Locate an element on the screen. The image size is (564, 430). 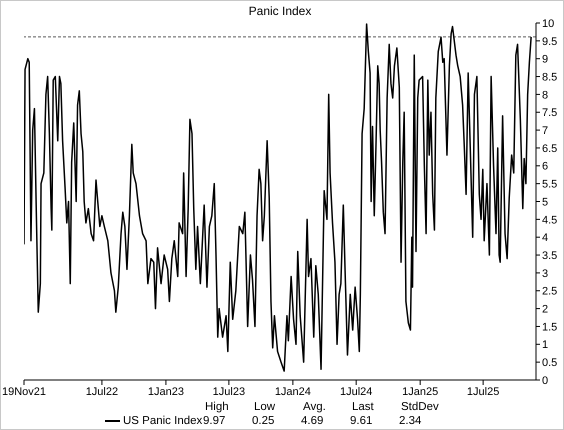
y-tick-label: 1.5 is located at coordinates (550, 327).